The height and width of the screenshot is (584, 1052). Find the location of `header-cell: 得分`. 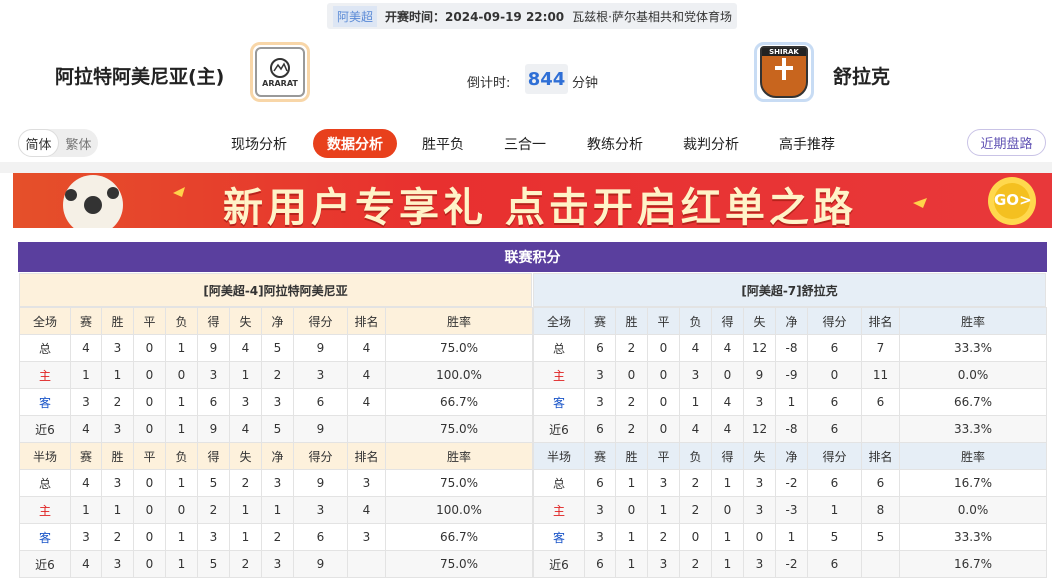

header-cell: 得分 is located at coordinates (320, 456).